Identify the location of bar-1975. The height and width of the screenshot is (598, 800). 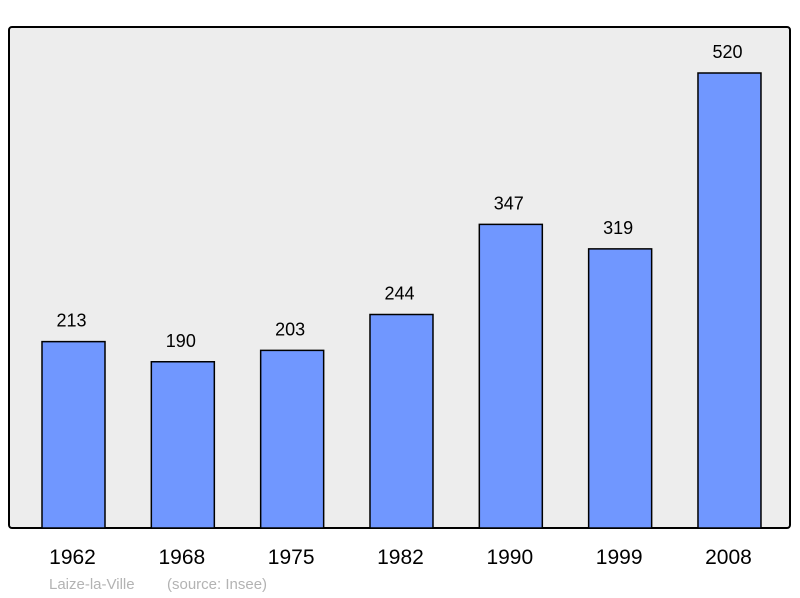
(292, 439).